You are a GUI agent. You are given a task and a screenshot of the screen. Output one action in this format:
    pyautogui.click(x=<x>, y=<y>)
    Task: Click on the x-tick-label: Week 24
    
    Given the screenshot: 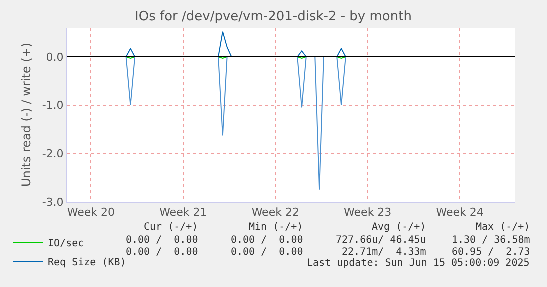 What is the action you would take?
    pyautogui.click(x=460, y=213)
    